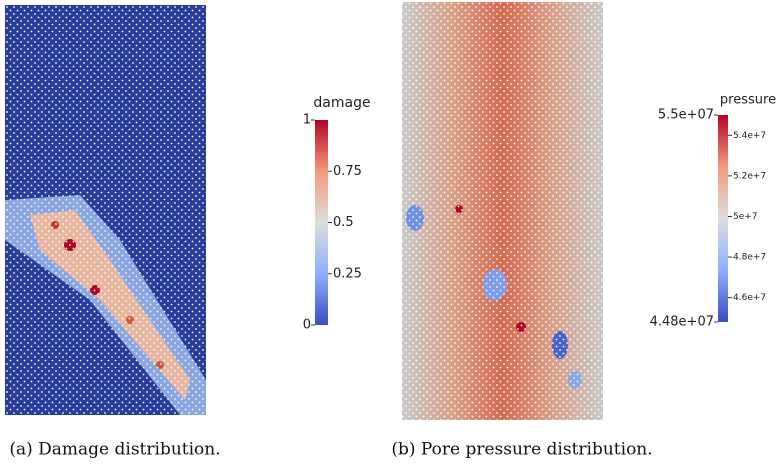 The width and height of the screenshot is (781, 472). Describe the element at coordinates (347, 273) in the screenshot. I see `tick-label: 0.25` at that location.